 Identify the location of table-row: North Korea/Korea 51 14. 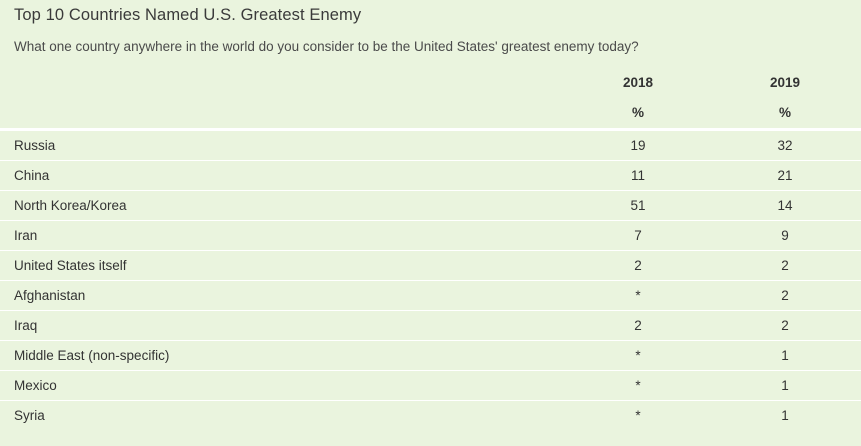
(430, 205).